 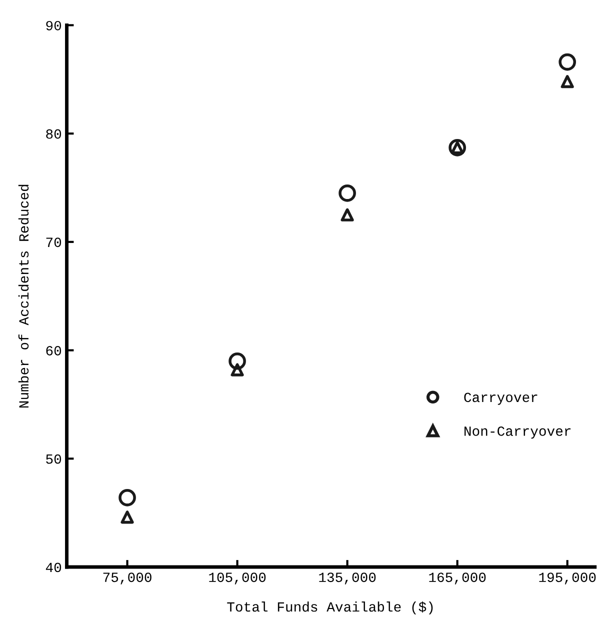 I want to click on y-tick-label: 50, so click(x=54, y=459).